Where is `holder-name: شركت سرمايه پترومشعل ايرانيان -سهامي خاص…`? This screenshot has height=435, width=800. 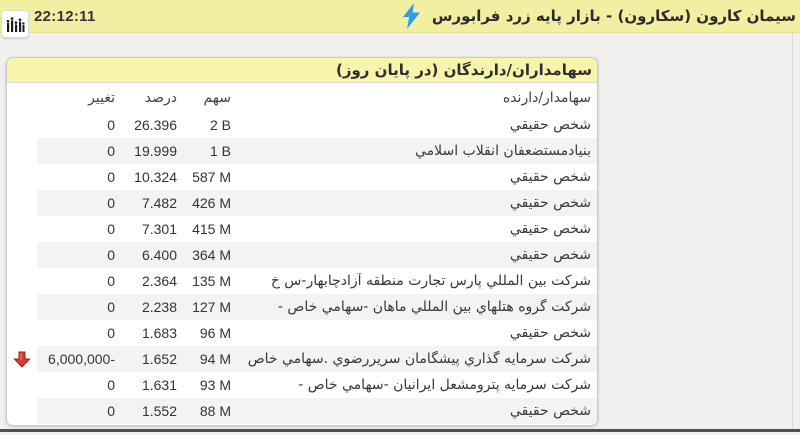 holder-name: شركت سرمايه پترومشعل ايرانيان -سهامي خاص… is located at coordinates (444, 385).